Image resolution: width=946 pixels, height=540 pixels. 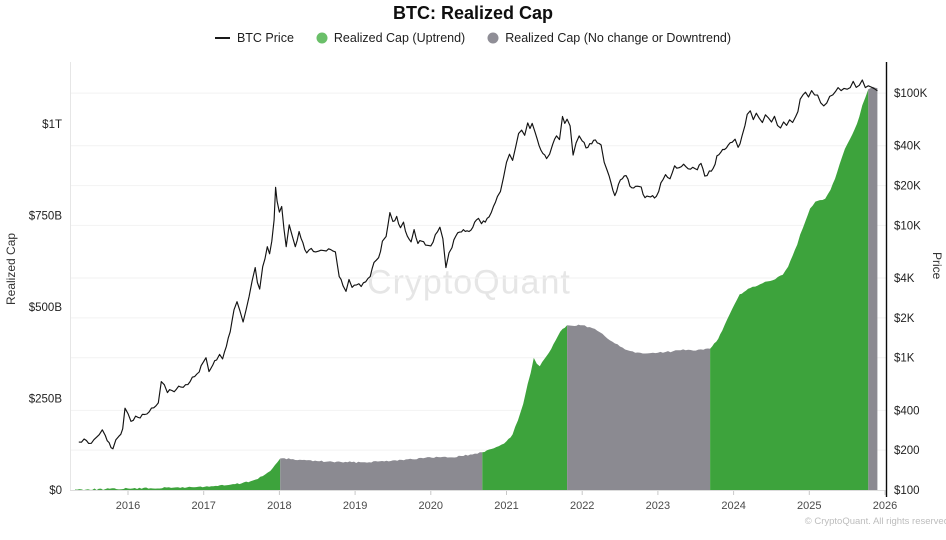 I want to click on legend-label: BTC Price, so click(x=265, y=38).